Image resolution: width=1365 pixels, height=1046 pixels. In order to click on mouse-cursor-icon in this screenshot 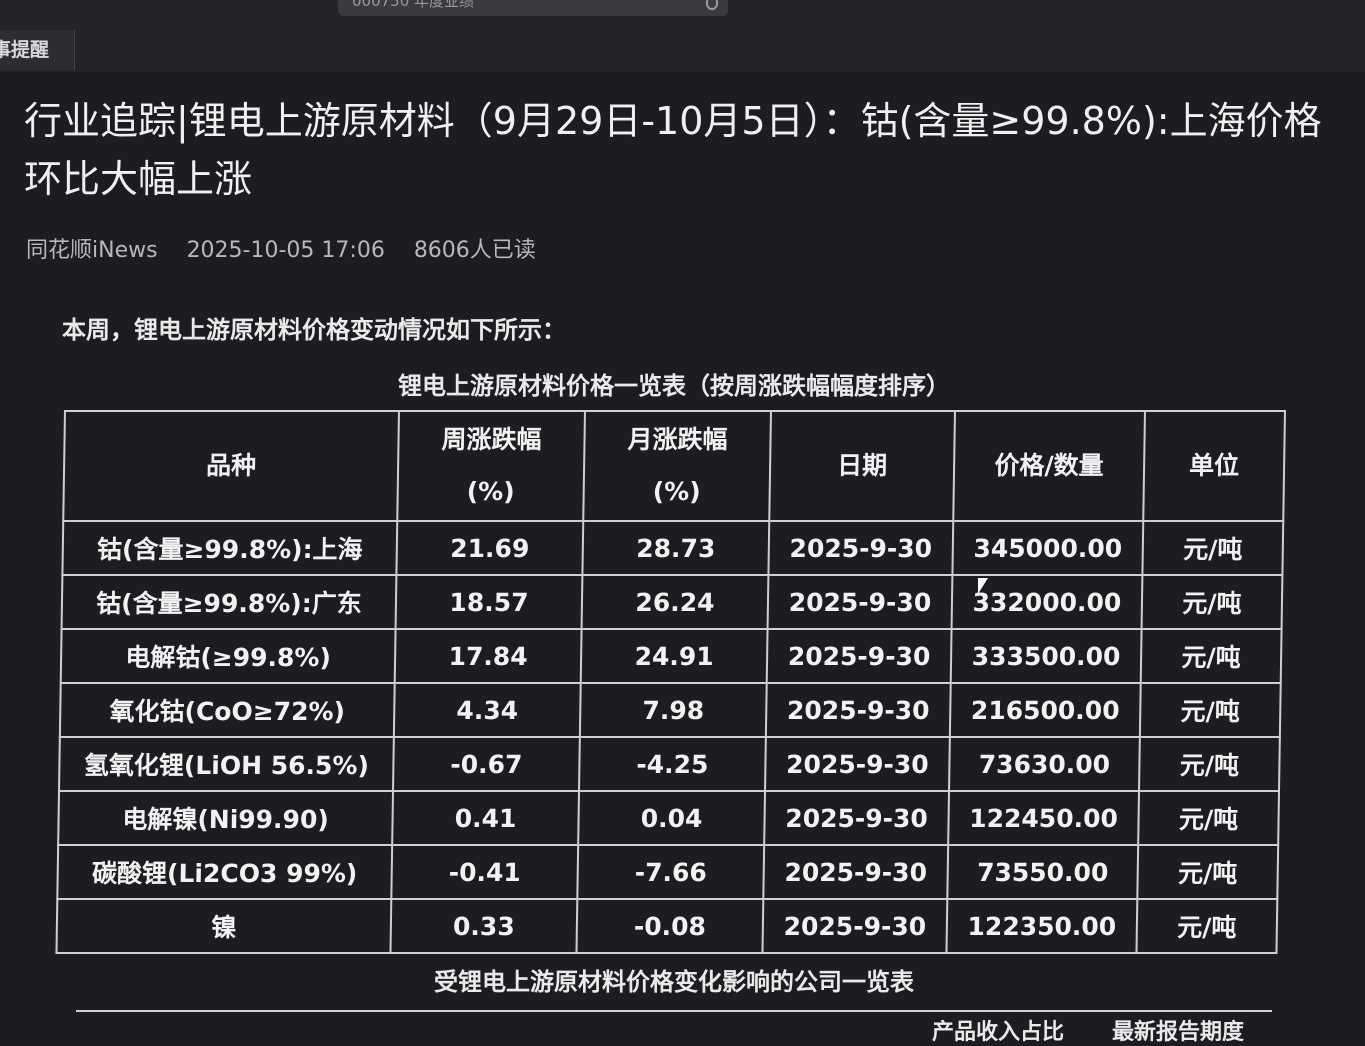, I will do `click(983, 586)`.